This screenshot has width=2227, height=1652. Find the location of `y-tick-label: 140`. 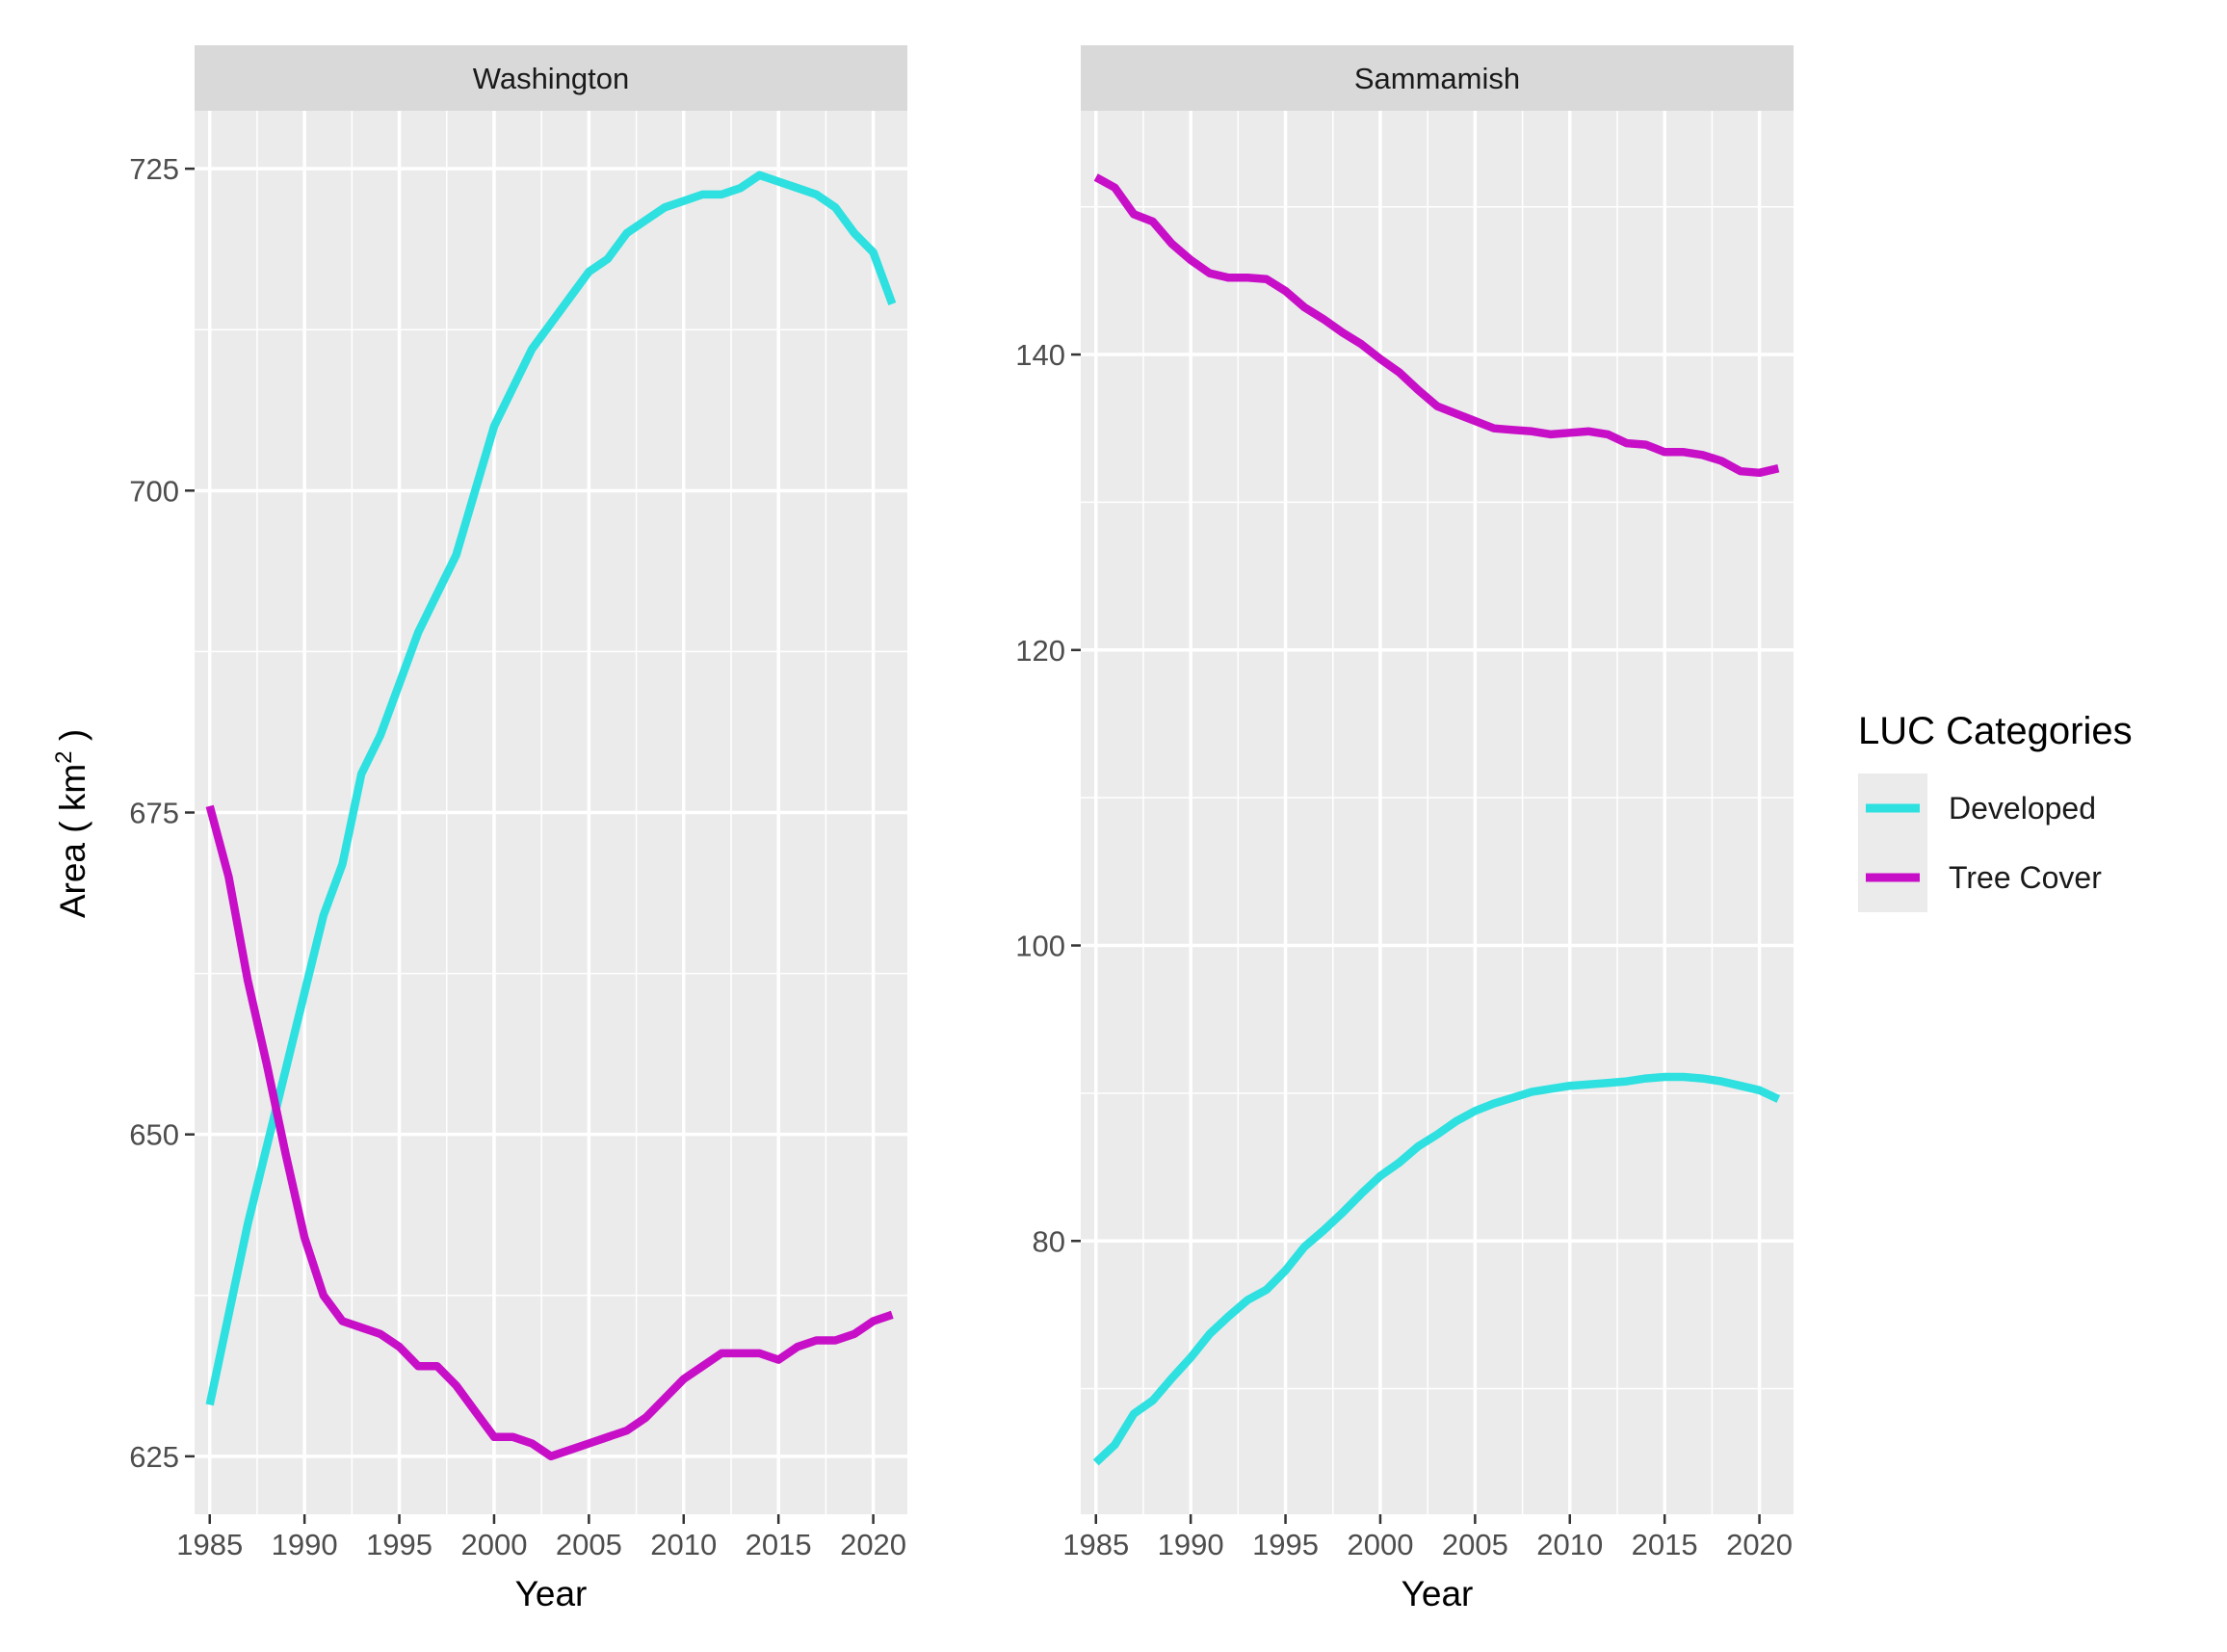

y-tick-label: 140 is located at coordinates (1040, 355).